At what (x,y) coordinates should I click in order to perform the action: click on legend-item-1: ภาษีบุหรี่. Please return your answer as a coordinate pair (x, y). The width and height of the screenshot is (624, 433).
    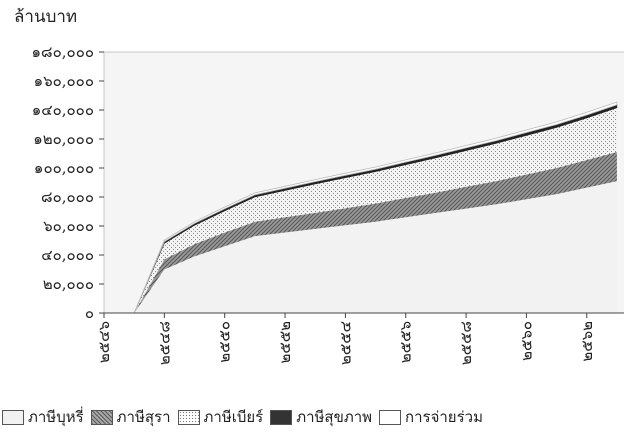
    Looking at the image, I should click on (43, 417).